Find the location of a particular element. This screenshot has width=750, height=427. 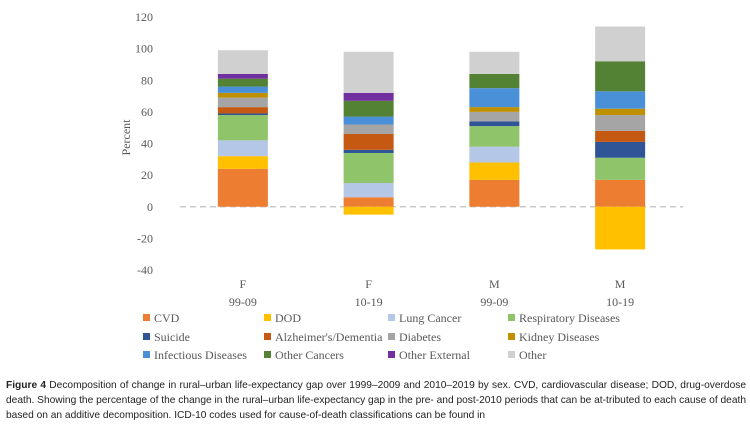

y-tick-label: -40 is located at coordinates (145, 270).